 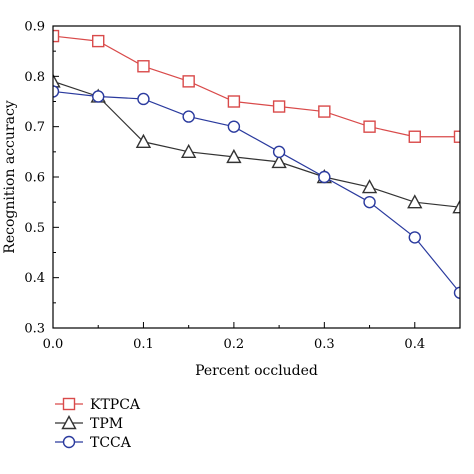 I want to click on y-tick-label: 0.4, so click(x=34, y=278).